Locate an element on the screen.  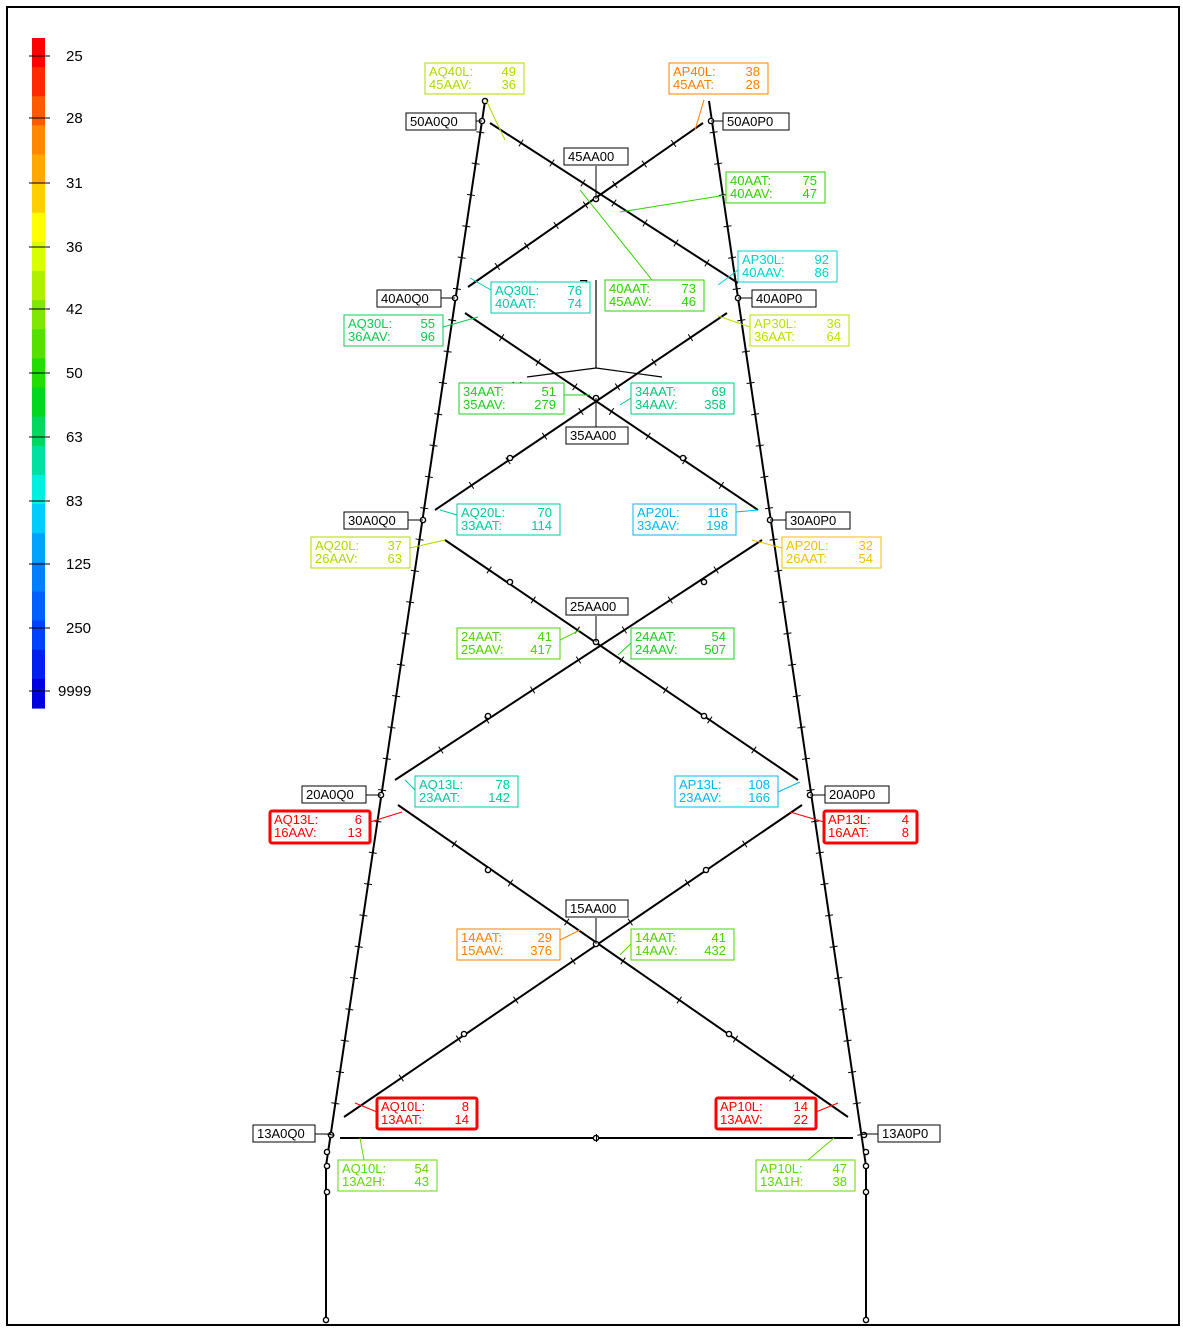
node-box-30a0q0 is located at coordinates (376, 520).